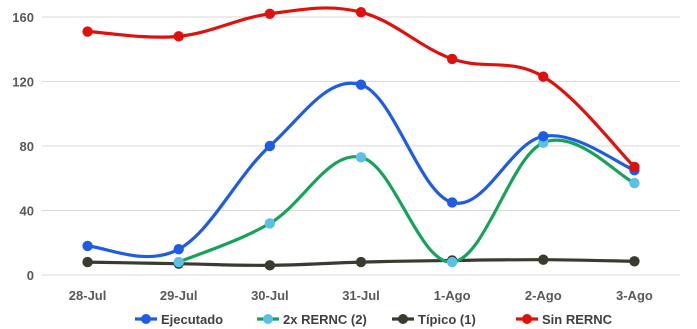 This screenshot has height=329, width=697. I want to click on legend-label: Ejecutado, so click(192, 319).